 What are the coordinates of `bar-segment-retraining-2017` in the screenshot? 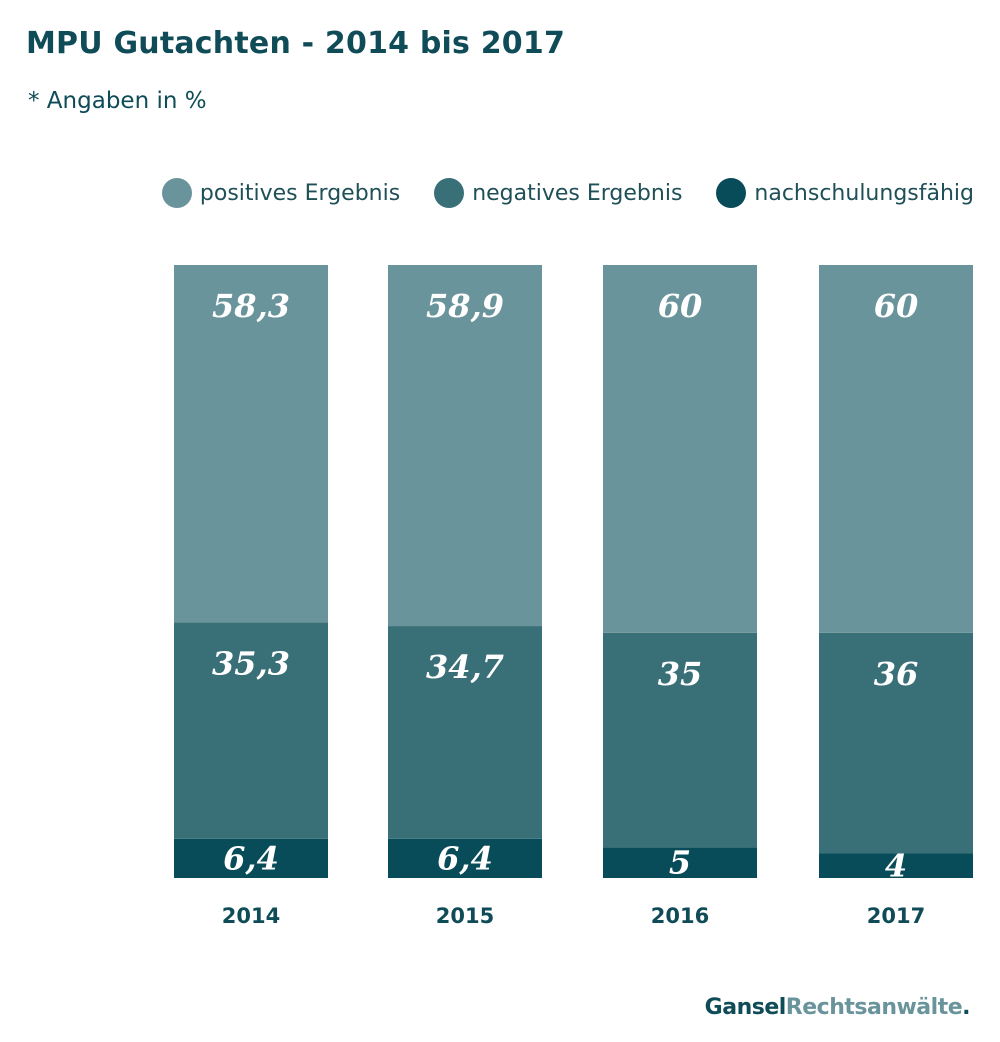 It's located at (896, 865).